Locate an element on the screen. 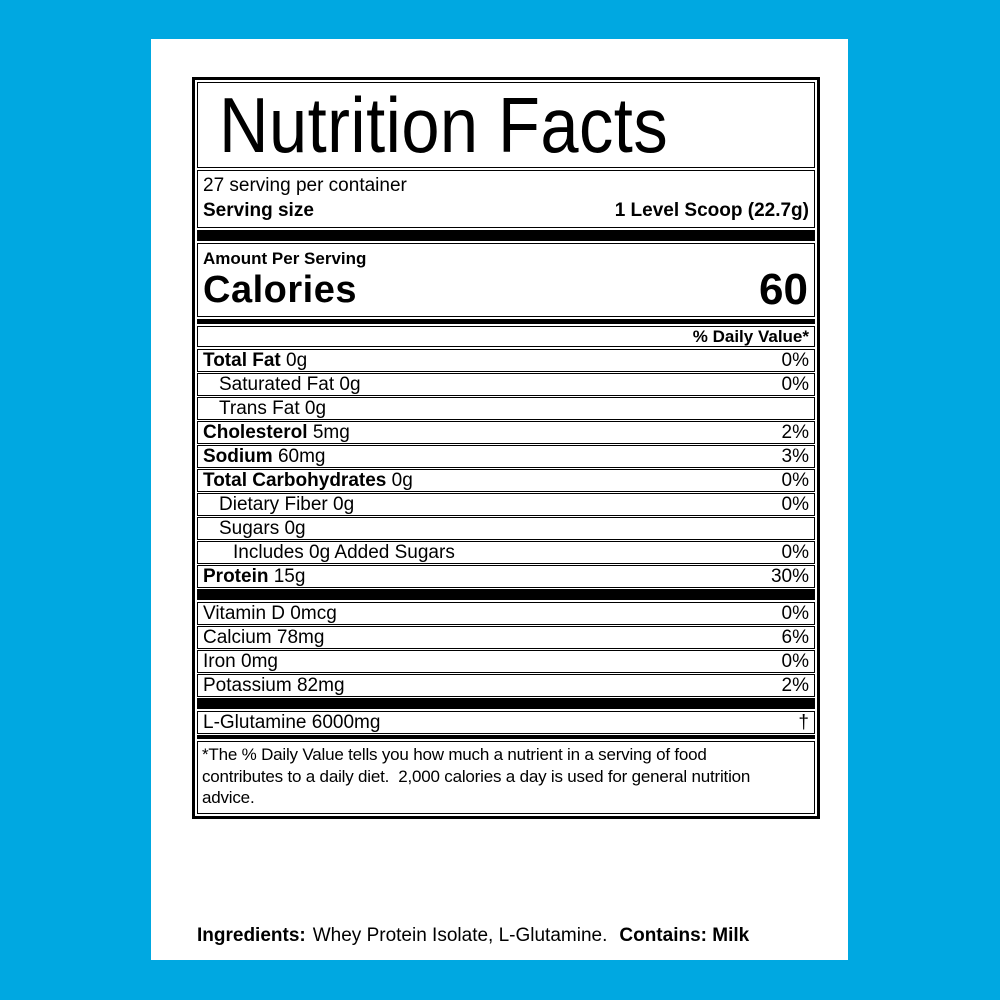 The height and width of the screenshot is (1000, 1000). calories-value: 60 is located at coordinates (783, 289).